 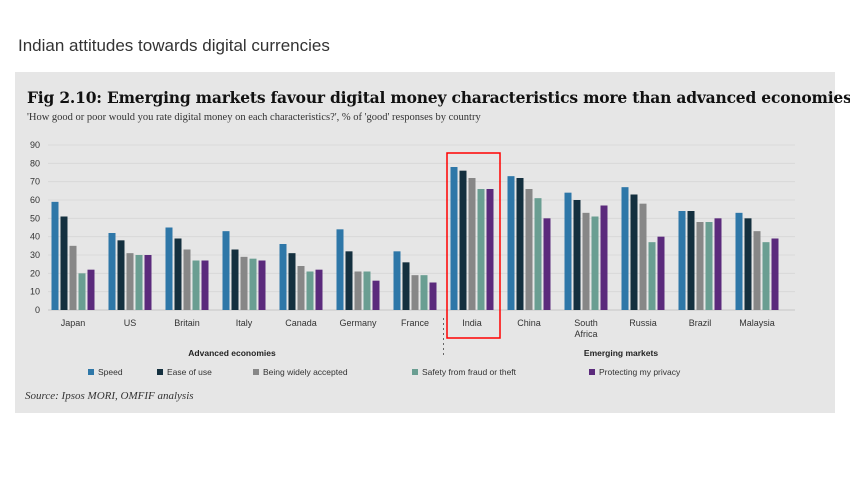 What do you see at coordinates (37, 310) in the screenshot?
I see `y-tick-label: 0` at bounding box center [37, 310].